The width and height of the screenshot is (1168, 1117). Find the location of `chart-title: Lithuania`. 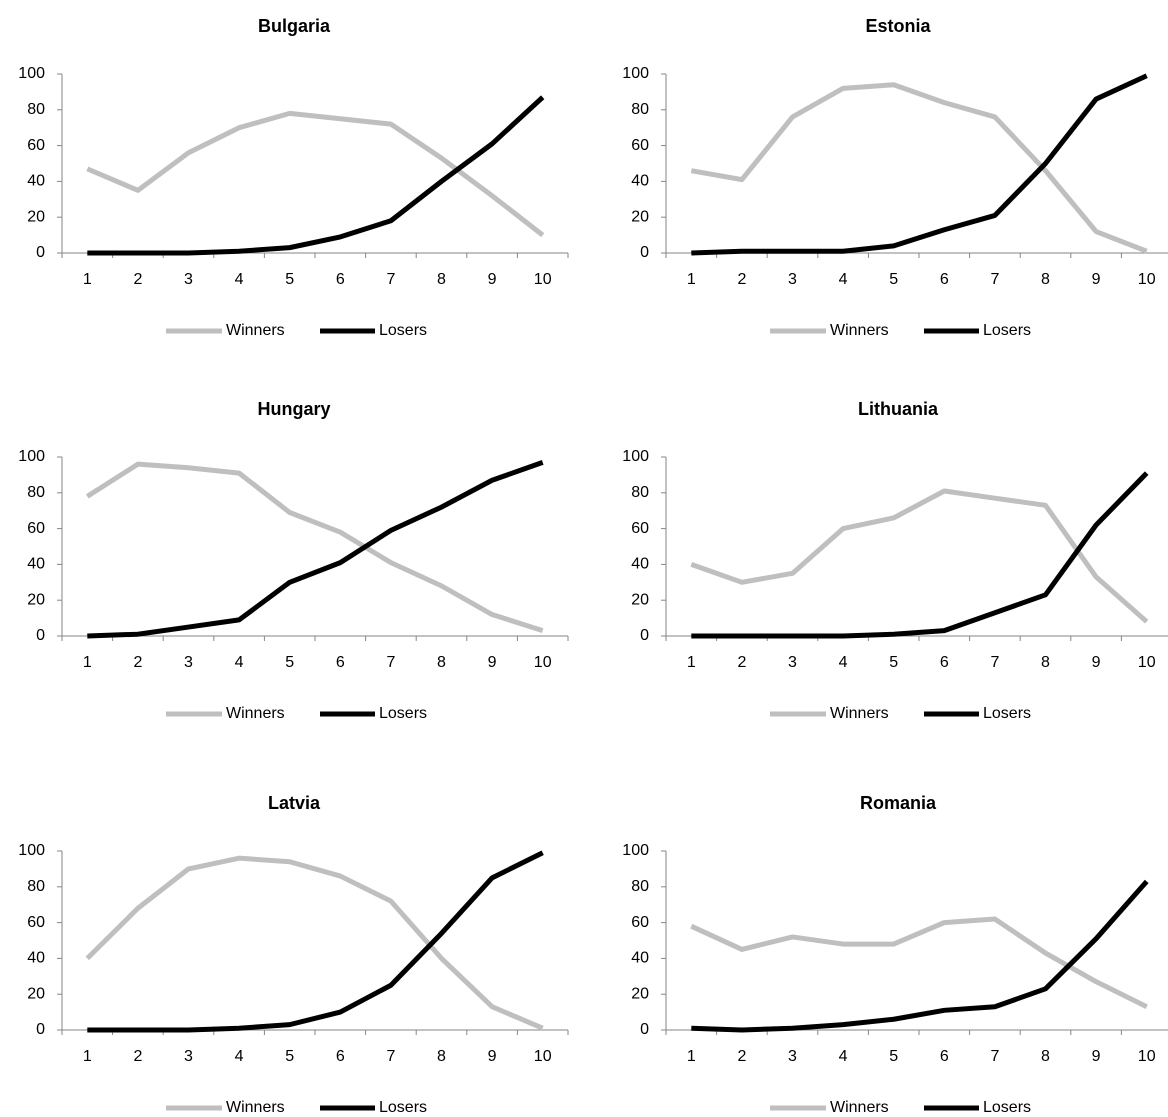

chart-title: Lithuania is located at coordinates (898, 409).